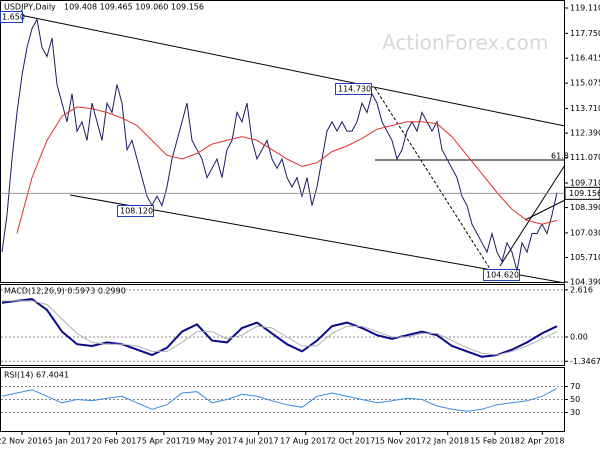  I want to click on y-tick-label: 0.00, so click(579, 336).